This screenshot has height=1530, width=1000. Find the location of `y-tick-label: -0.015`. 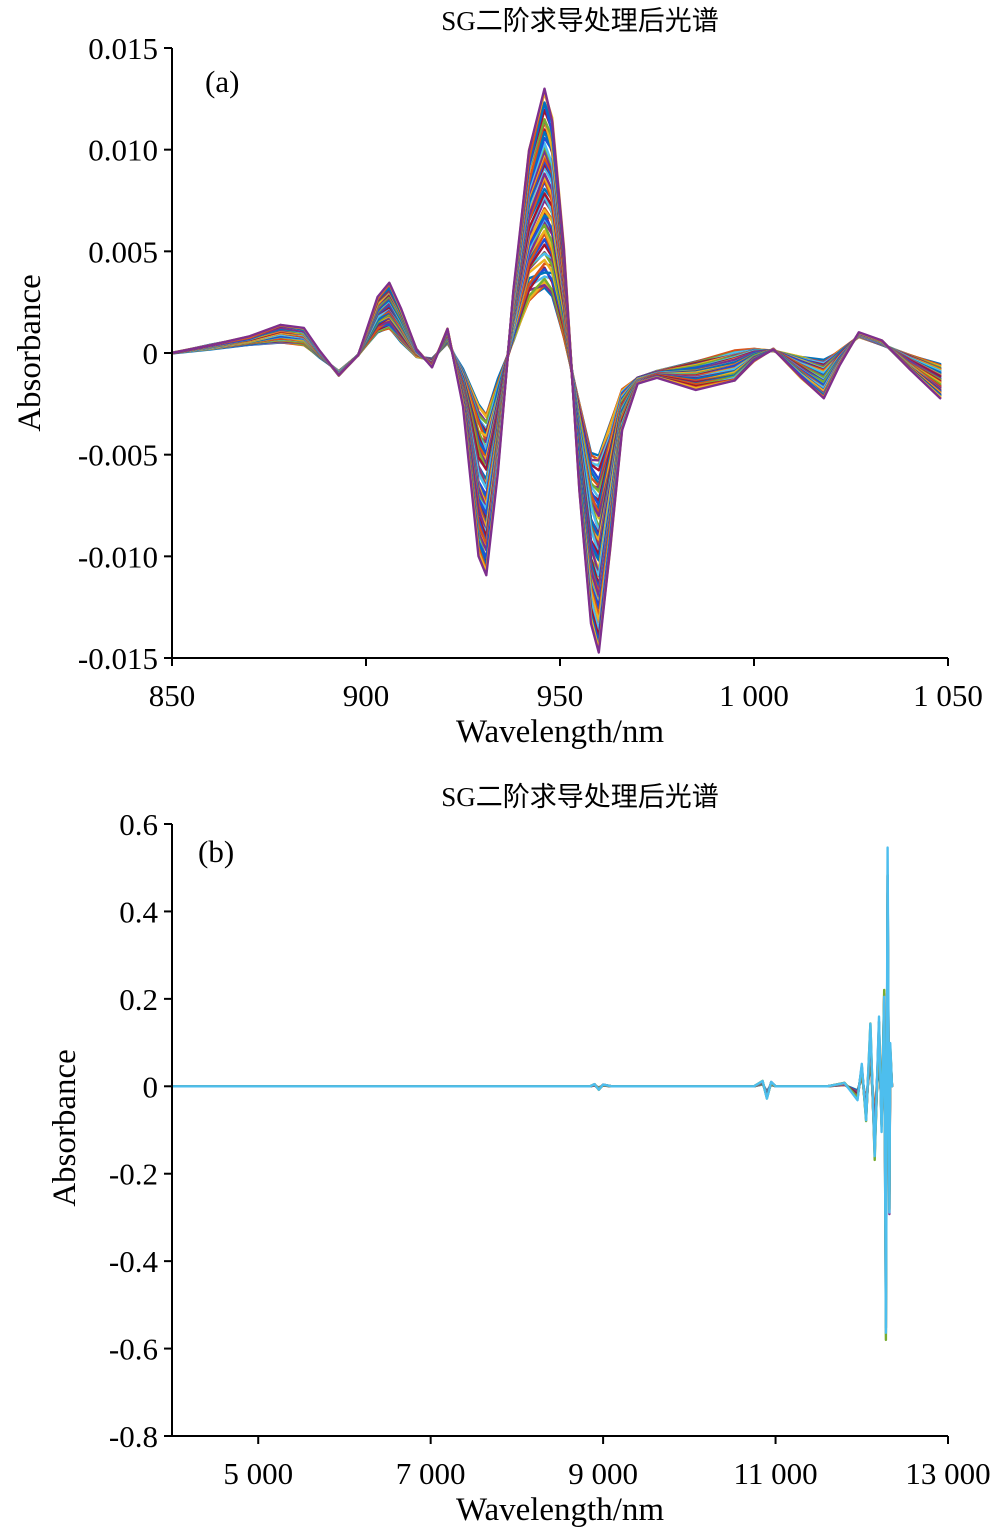

y-tick-label: -0.015 is located at coordinates (118, 658).